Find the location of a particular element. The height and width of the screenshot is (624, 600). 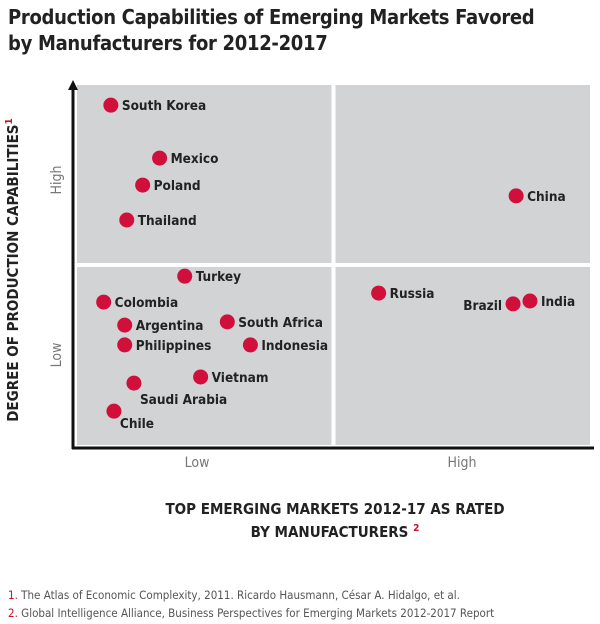

data-point-label: India is located at coordinates (558, 302).